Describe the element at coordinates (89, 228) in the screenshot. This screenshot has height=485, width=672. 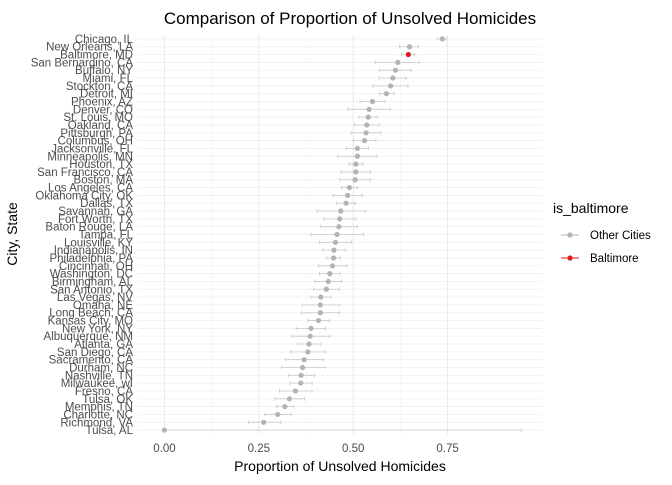
I see `y-tick-label: Baton Rouge, LA` at that location.